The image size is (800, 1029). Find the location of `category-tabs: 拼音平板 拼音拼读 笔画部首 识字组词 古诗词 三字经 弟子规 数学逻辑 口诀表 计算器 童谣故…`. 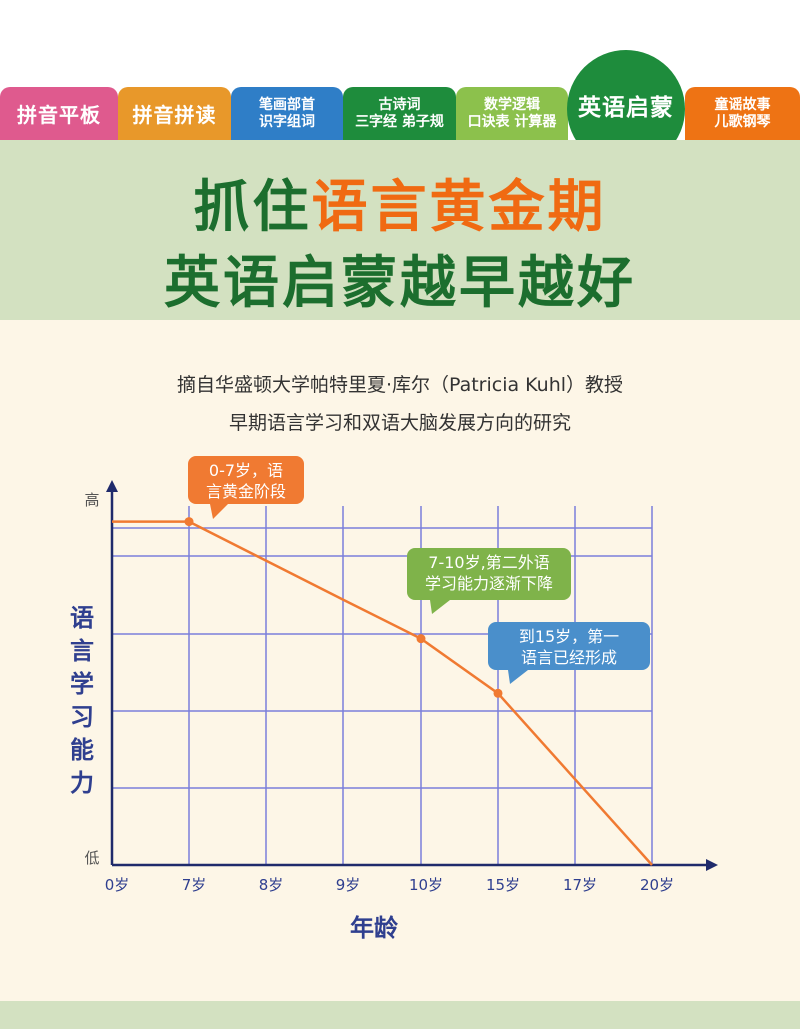

category-tabs: 拼音平板 拼音拼读 笔画部首 识字组词 古诗词 三字经 弟子规 数学逻辑 口诀表 计算器 童谣故… is located at coordinates (400, 70).